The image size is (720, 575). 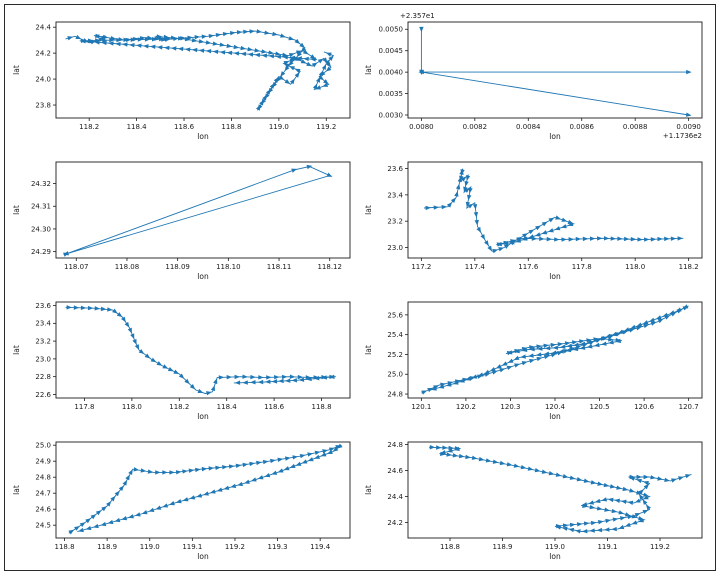 What do you see at coordinates (43, 324) in the screenshot?
I see `y-tick-label: 23.4` at bounding box center [43, 324].